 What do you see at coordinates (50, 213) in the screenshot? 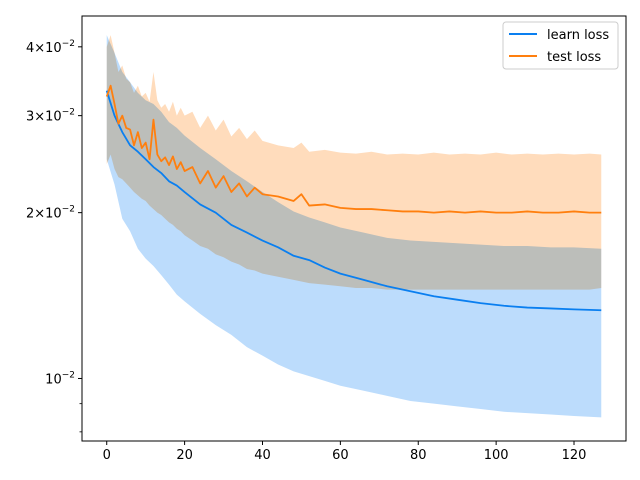
I see `y-tick-label: 2×10⁻²` at bounding box center [50, 213].